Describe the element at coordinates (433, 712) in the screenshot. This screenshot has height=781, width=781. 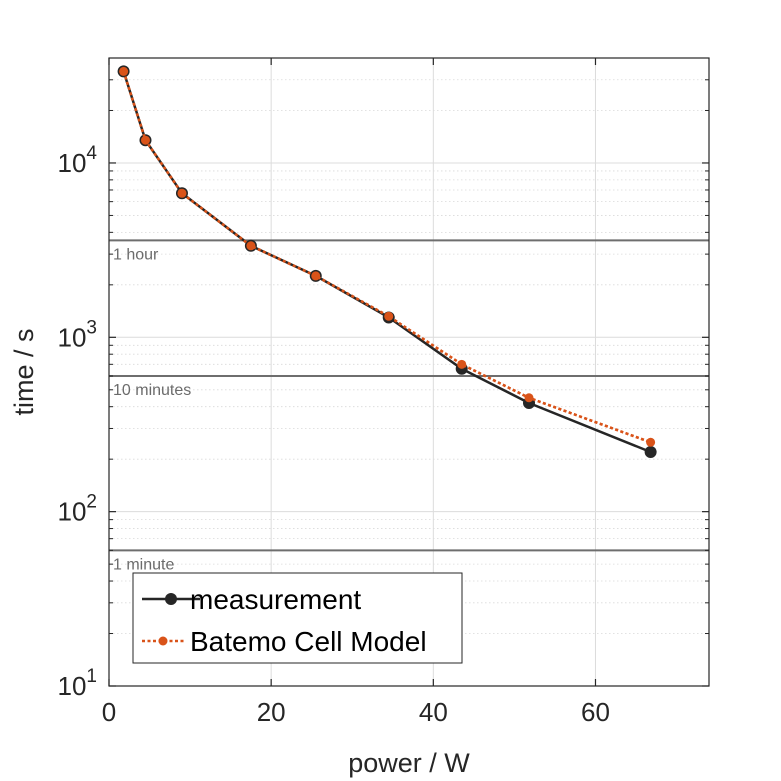
I see `x-tick-label: 40` at that location.